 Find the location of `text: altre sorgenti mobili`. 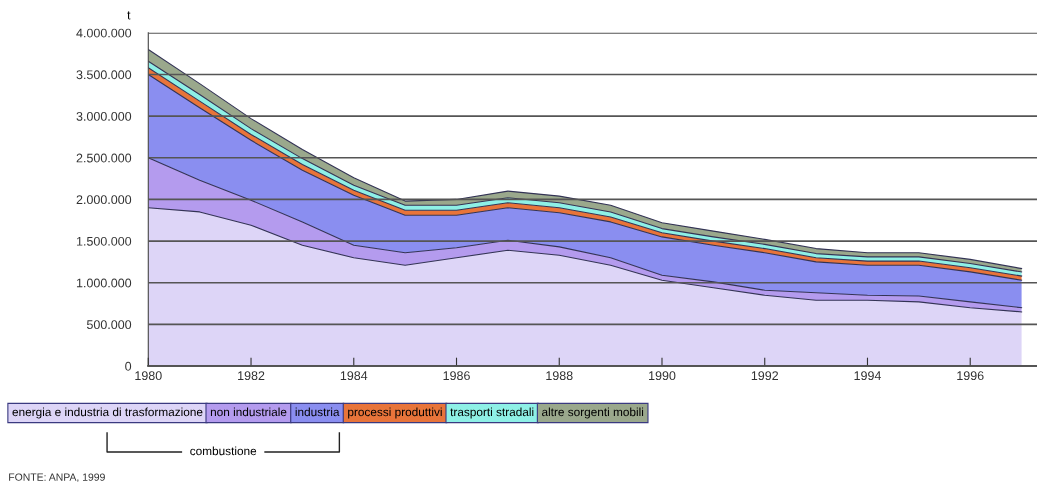

text: altre sorgenti mobili is located at coordinates (593, 413).